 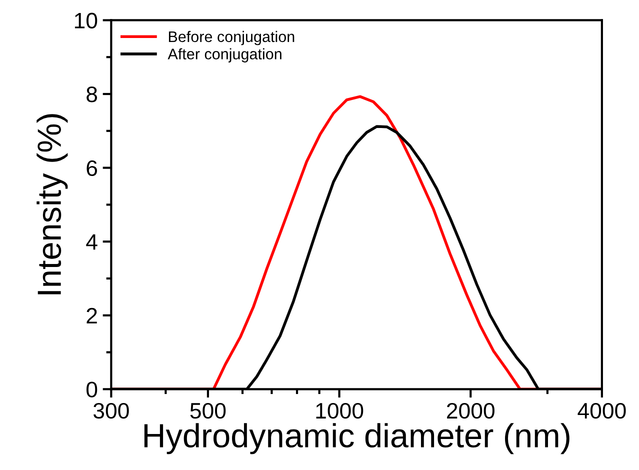 What do you see at coordinates (231, 38) in the screenshot?
I see `legend-label: Before conjugation` at bounding box center [231, 38].